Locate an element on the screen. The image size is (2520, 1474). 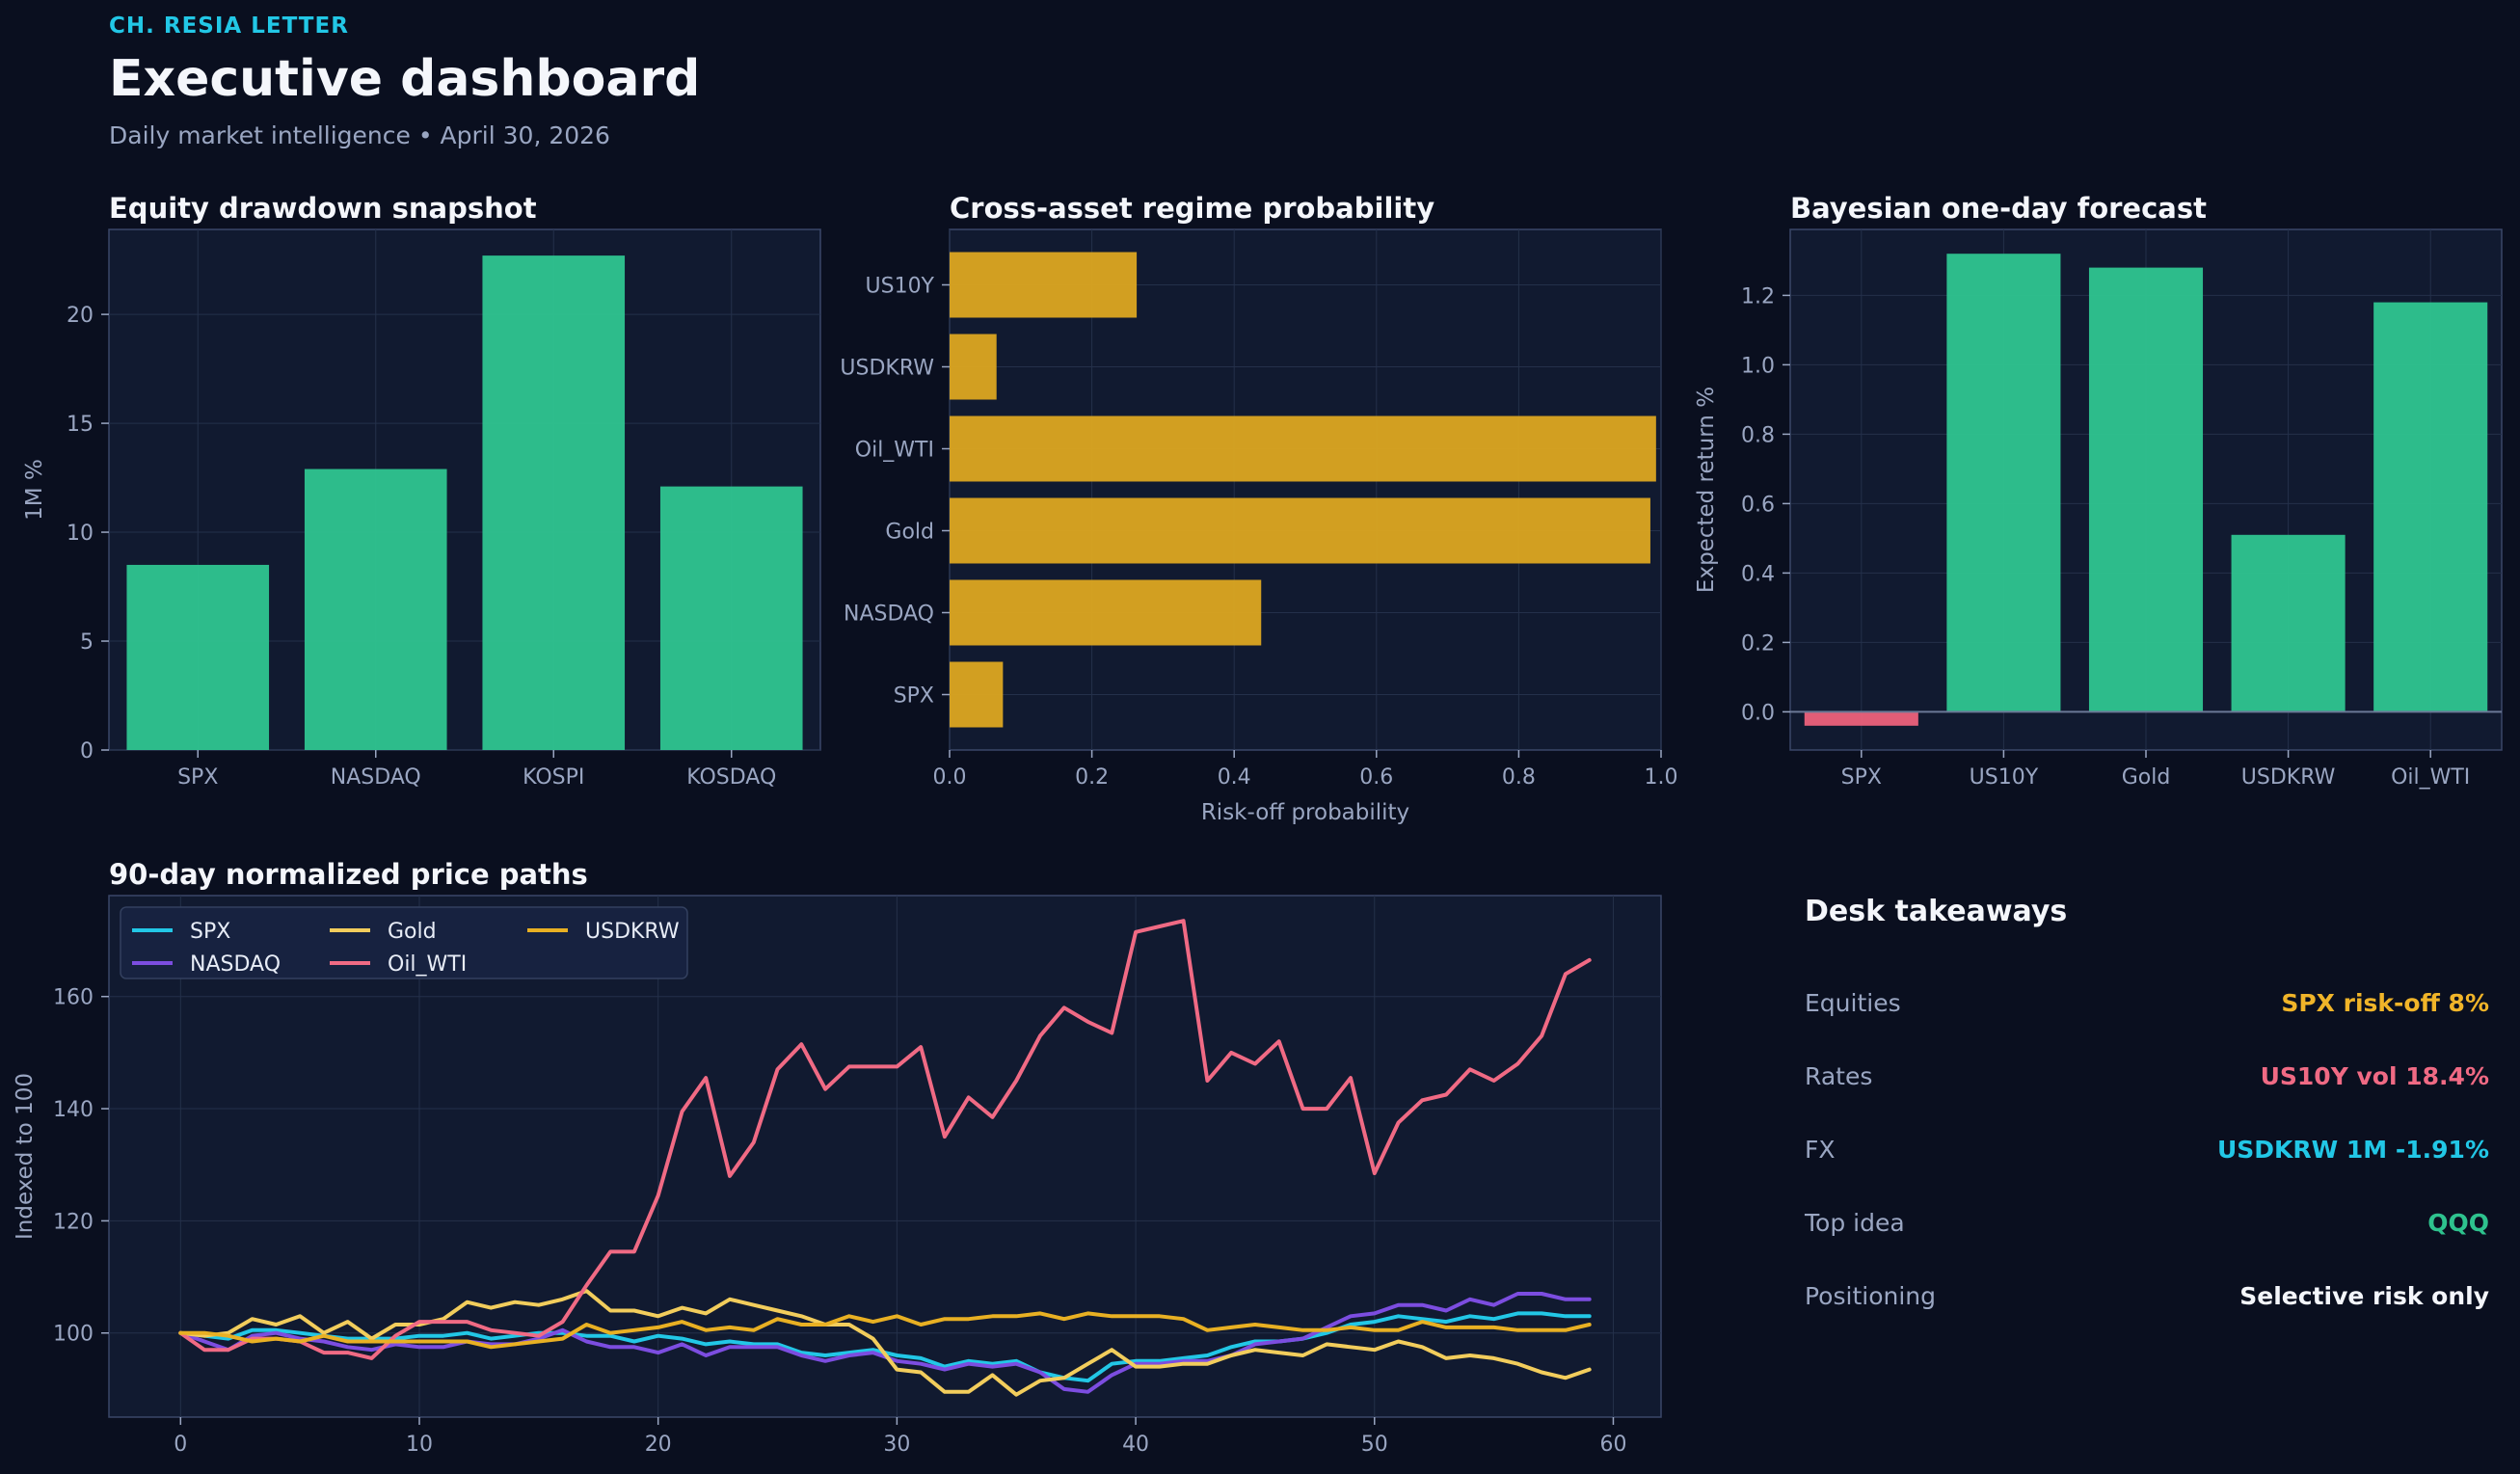
paths-title: 90-day normalized price paths is located at coordinates (348, 874).